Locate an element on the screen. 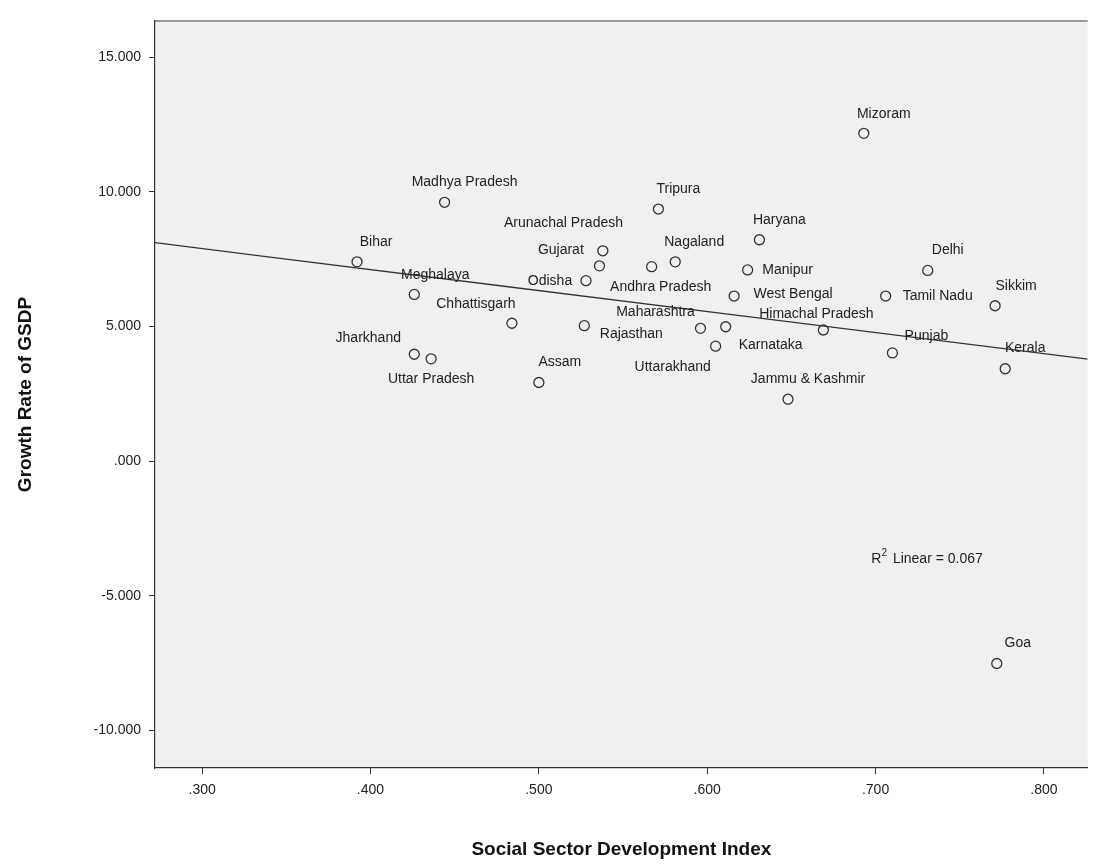  annotation: Maharashtra is located at coordinates (655, 311).